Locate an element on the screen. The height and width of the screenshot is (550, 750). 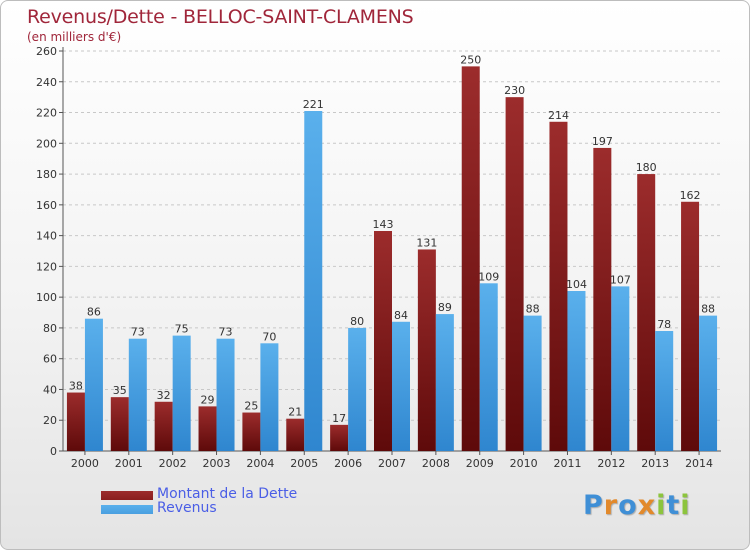
x-tick-label: 2004 is located at coordinates (260, 463).